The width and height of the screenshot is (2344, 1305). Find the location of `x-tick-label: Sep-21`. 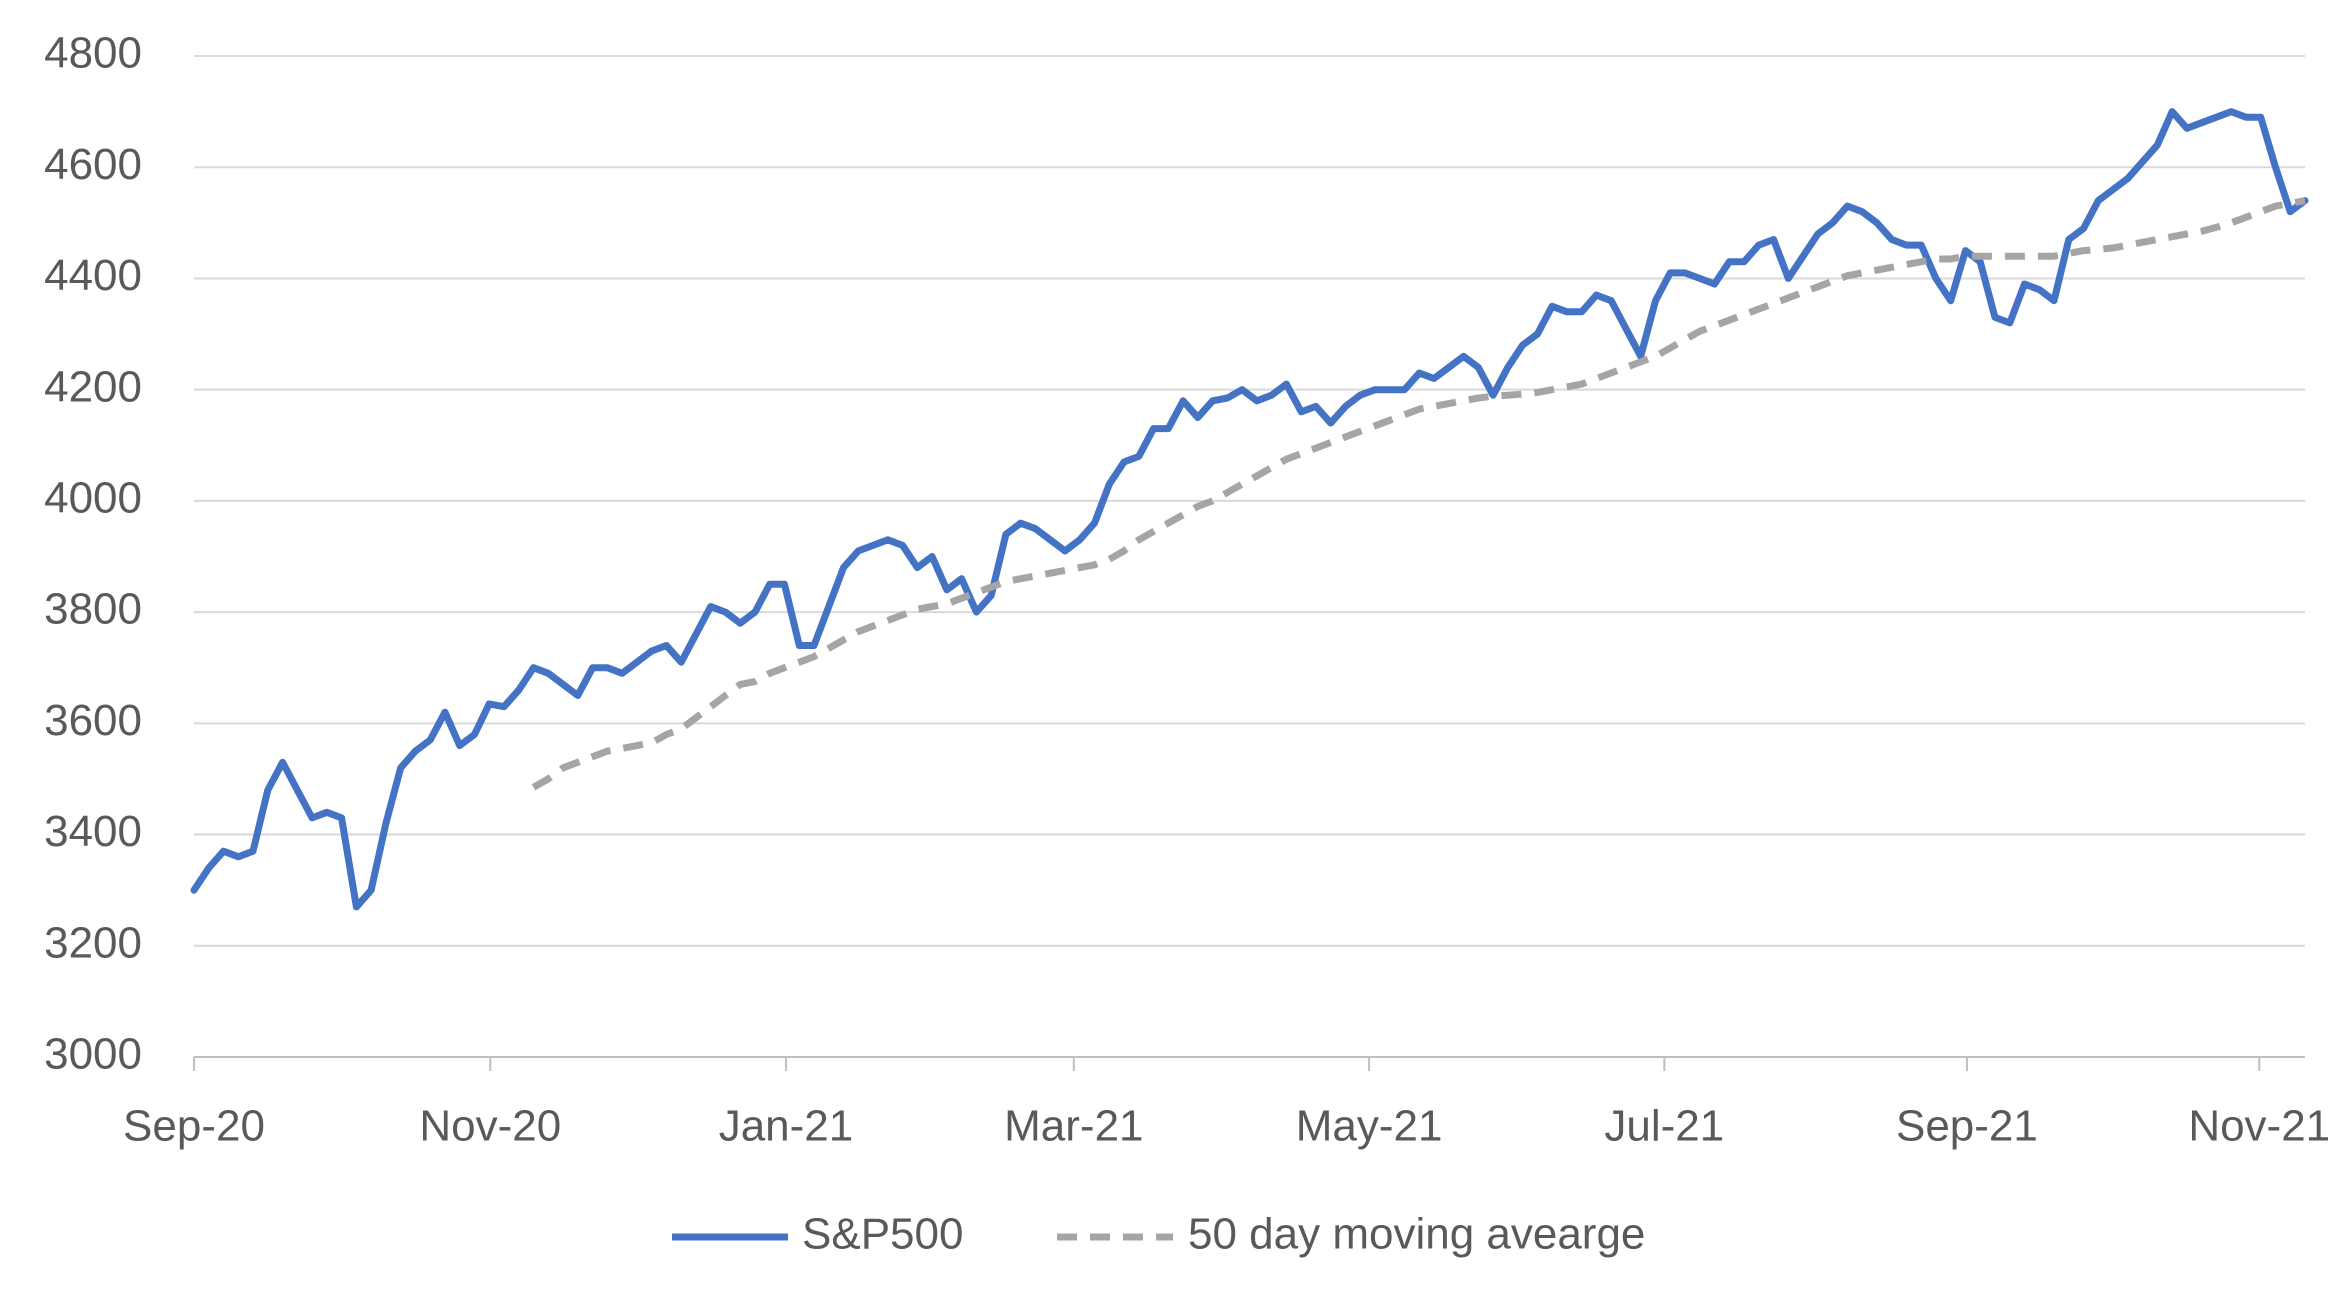

x-tick-label: Sep-21 is located at coordinates (1967, 1126).